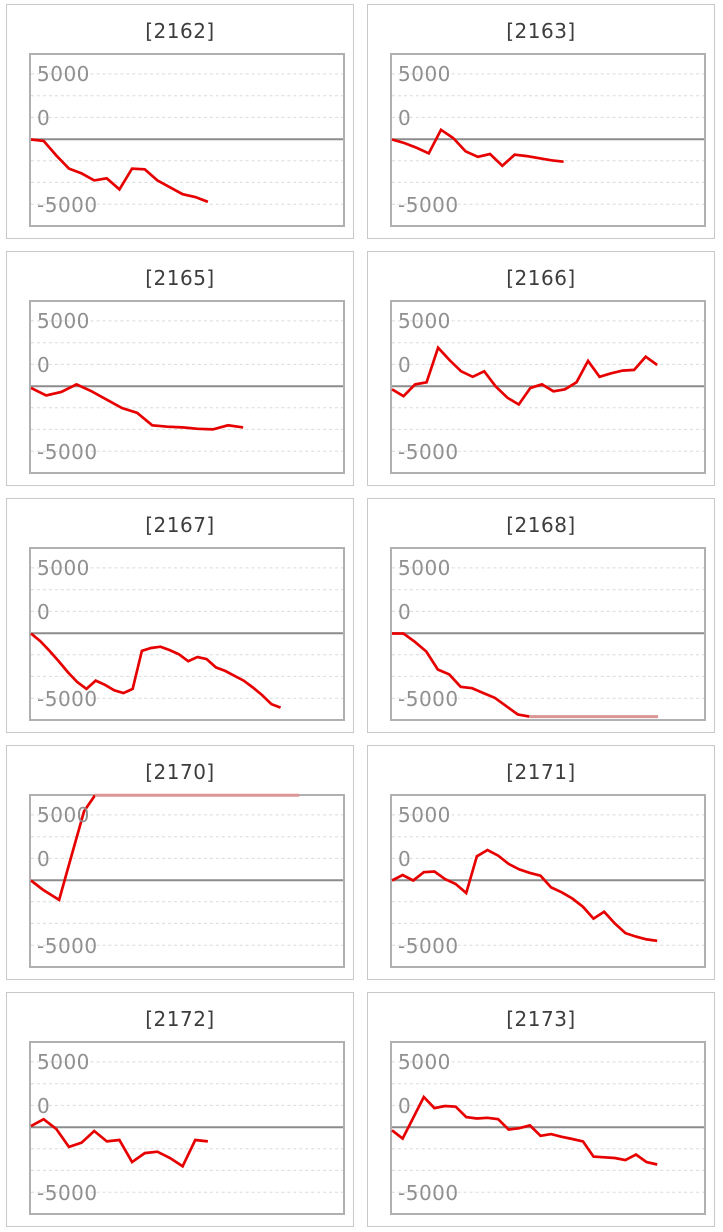 This screenshot has width=723, height=1232. Describe the element at coordinates (541, 31) in the screenshot. I see `chart-title: [2163]` at that location.